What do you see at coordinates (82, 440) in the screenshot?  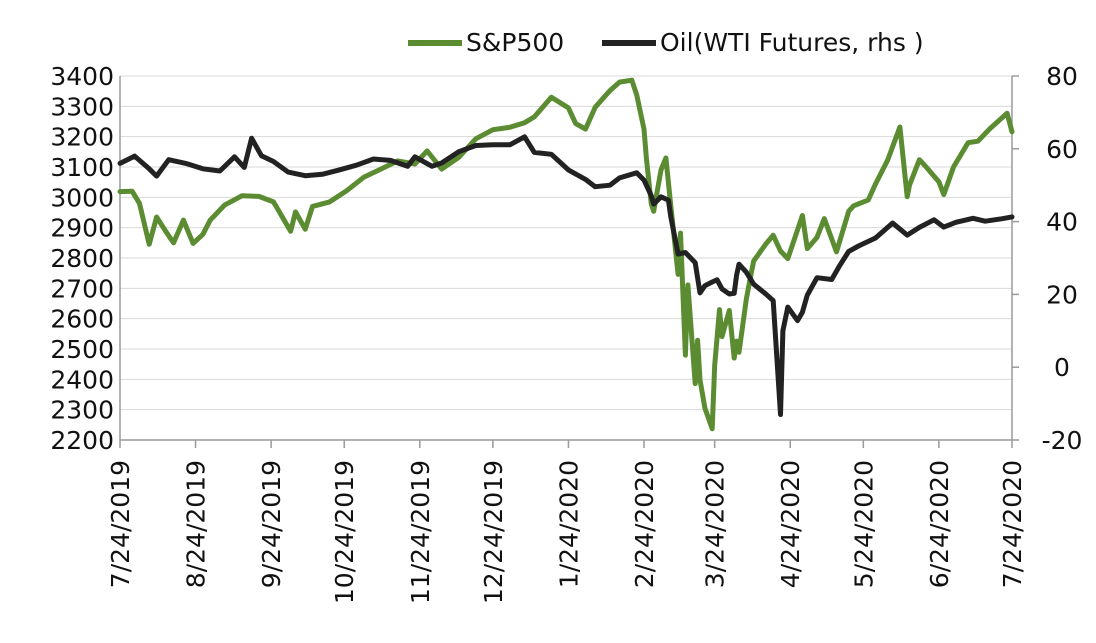 I see `left-tick-label: 2200` at bounding box center [82, 440].